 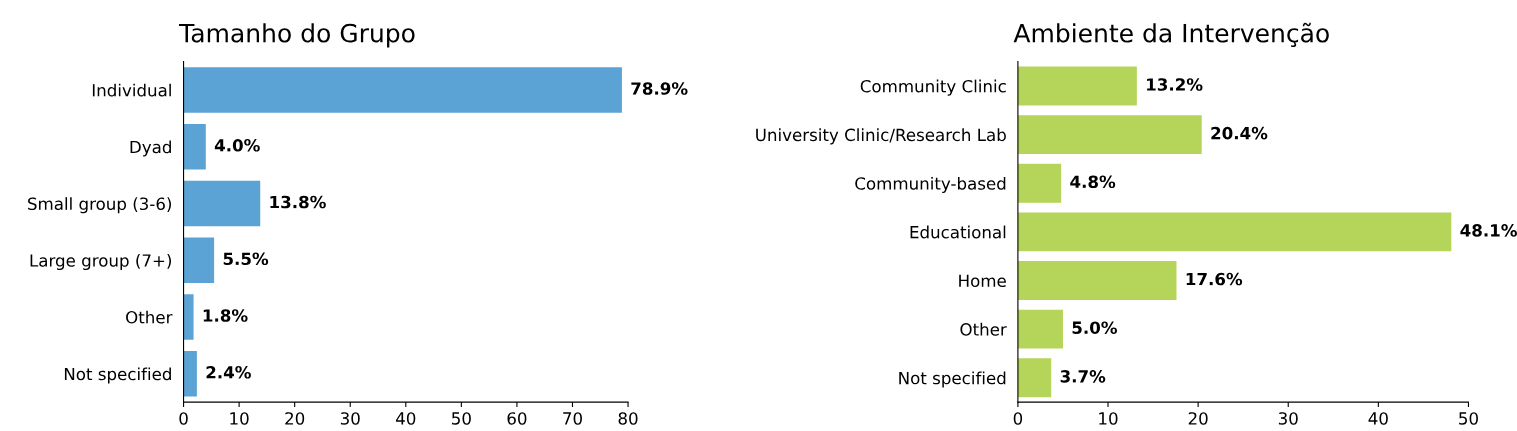 What do you see at coordinates (1171, 35) in the screenshot?
I see `chart-title: Ambiente da Intervenção` at bounding box center [1171, 35].